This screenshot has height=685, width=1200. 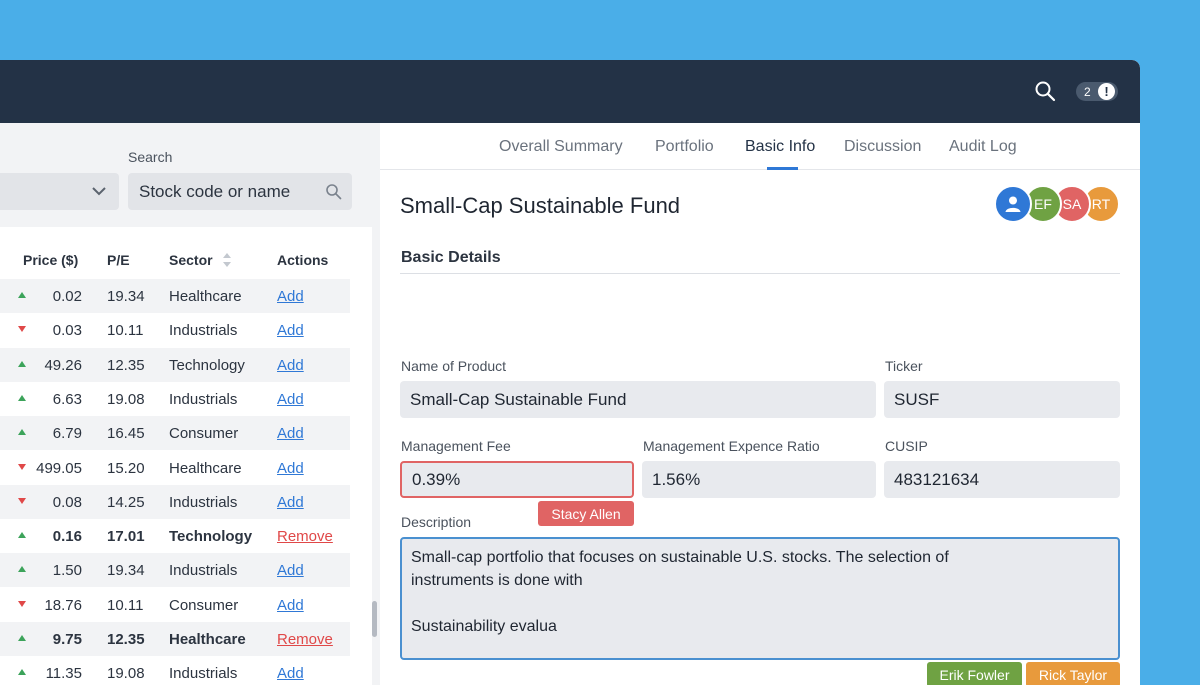 I want to click on table-row: 0.08 14.25 Industrials Add, so click(x=175, y=501).